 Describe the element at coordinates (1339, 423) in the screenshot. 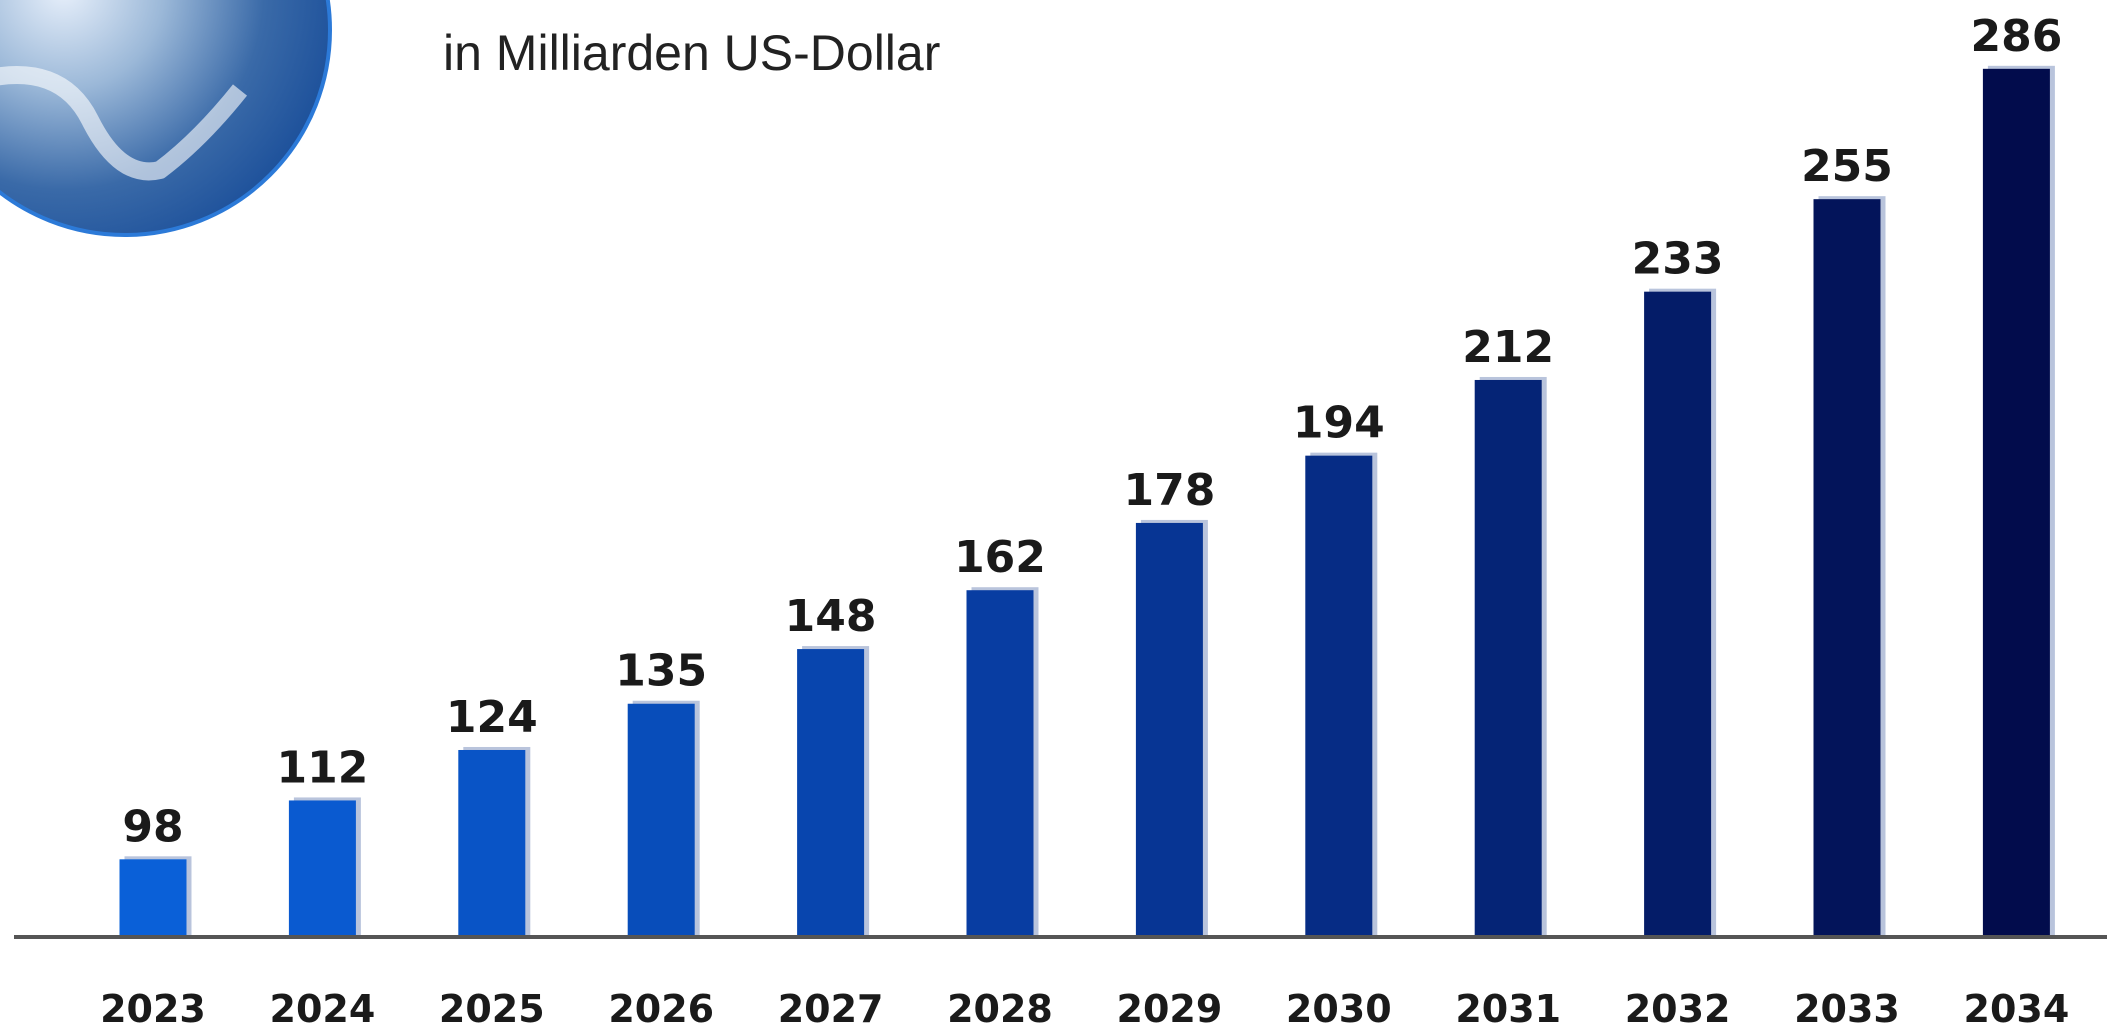

I see `value-label: 194` at that location.